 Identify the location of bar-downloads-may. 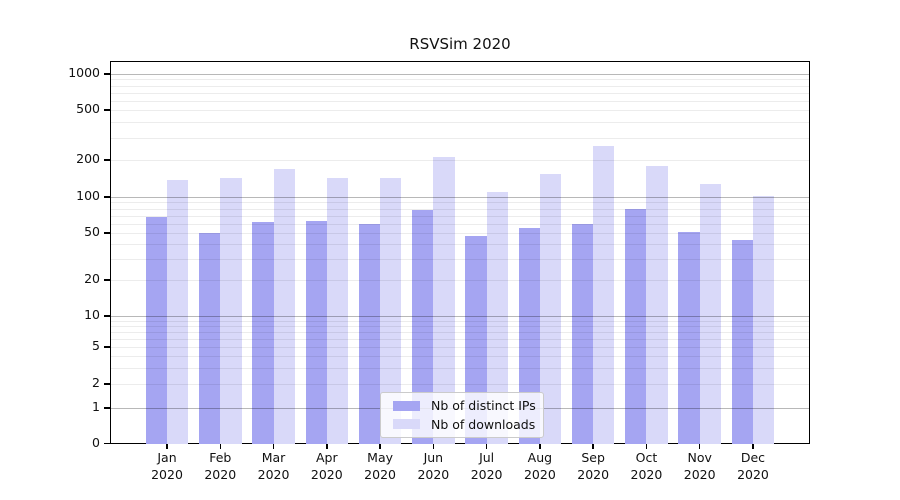
(391, 310).